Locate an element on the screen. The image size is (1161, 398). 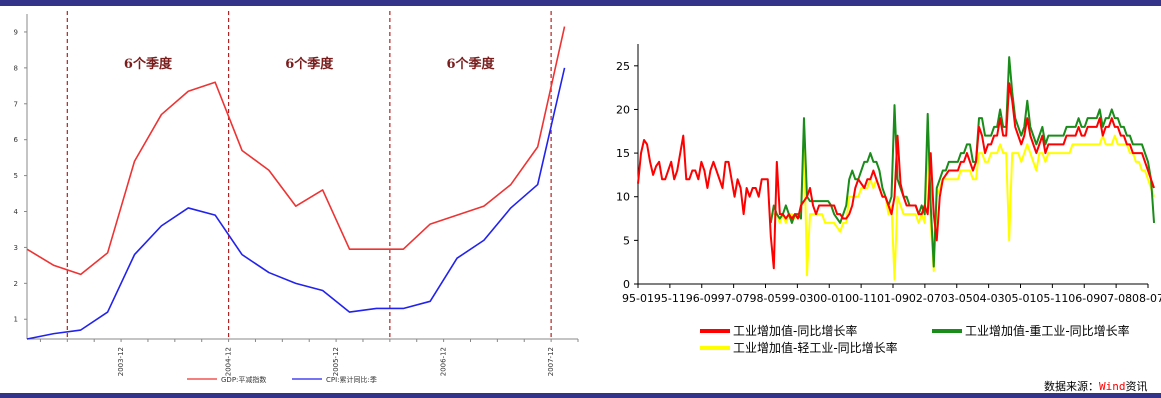
y-tick-label: 9 is located at coordinates (16, 32).